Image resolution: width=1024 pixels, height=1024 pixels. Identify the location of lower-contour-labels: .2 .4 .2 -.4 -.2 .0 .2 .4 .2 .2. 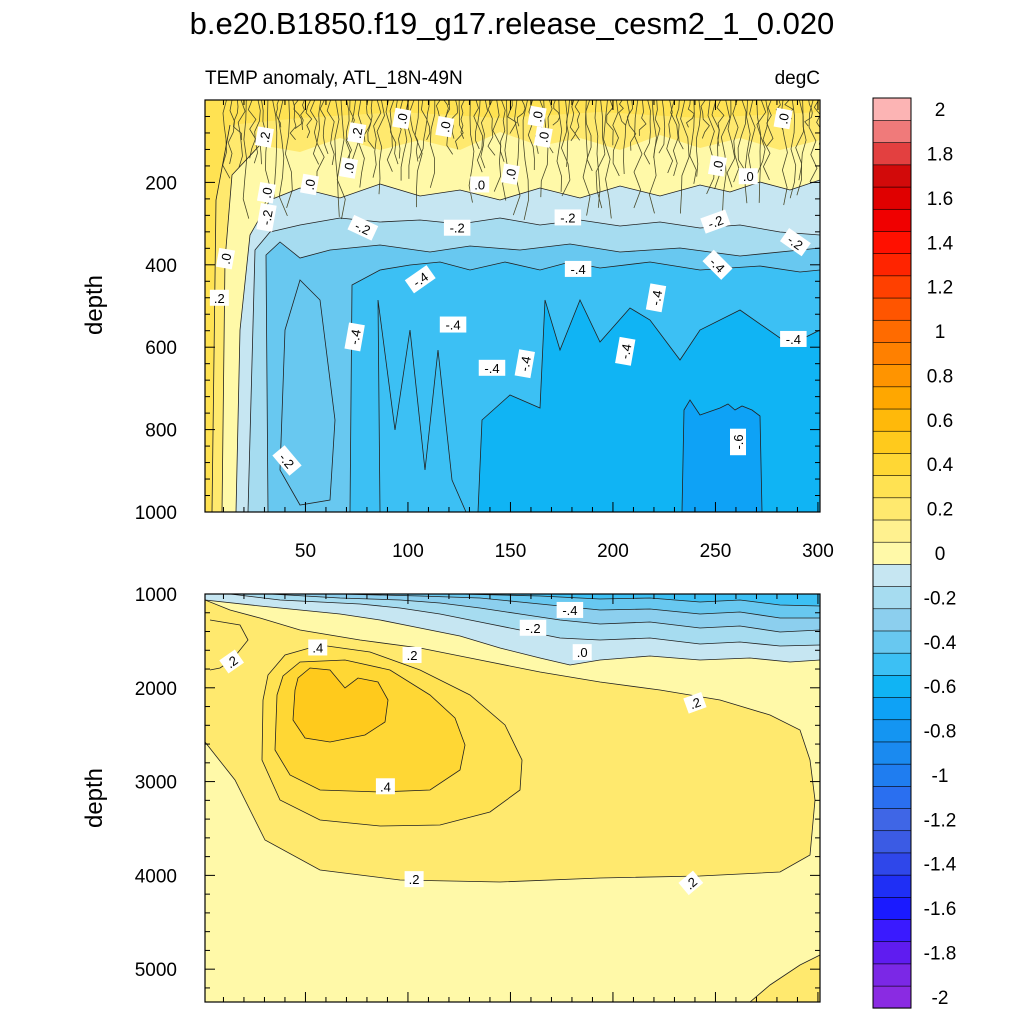
(463, 748).